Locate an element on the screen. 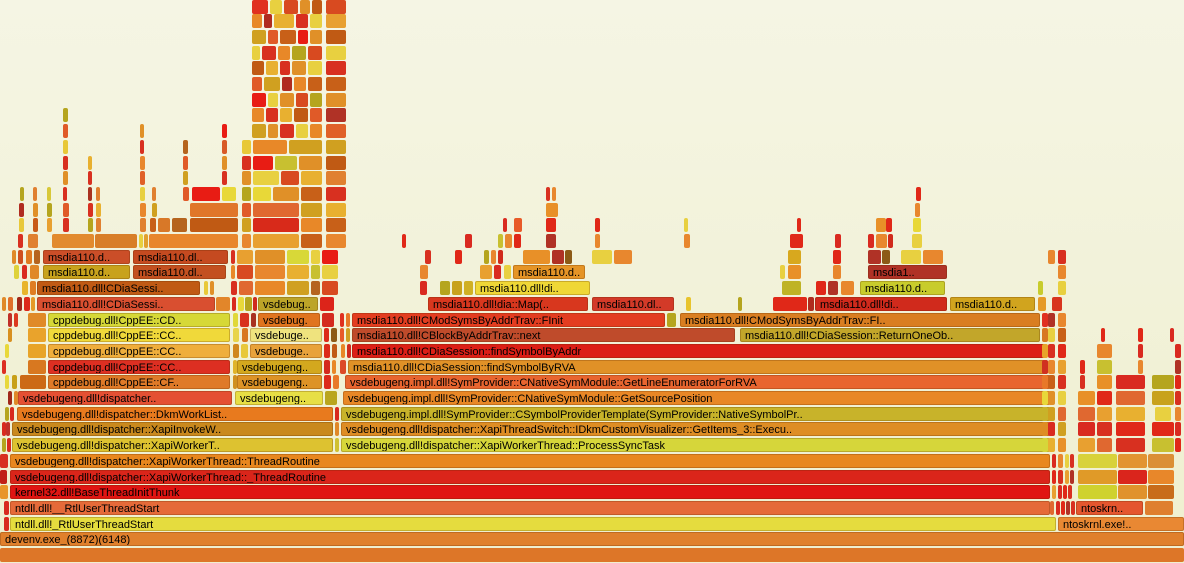 The image size is (1184, 563). flame-frame: vsdebuge.. is located at coordinates (286, 350).